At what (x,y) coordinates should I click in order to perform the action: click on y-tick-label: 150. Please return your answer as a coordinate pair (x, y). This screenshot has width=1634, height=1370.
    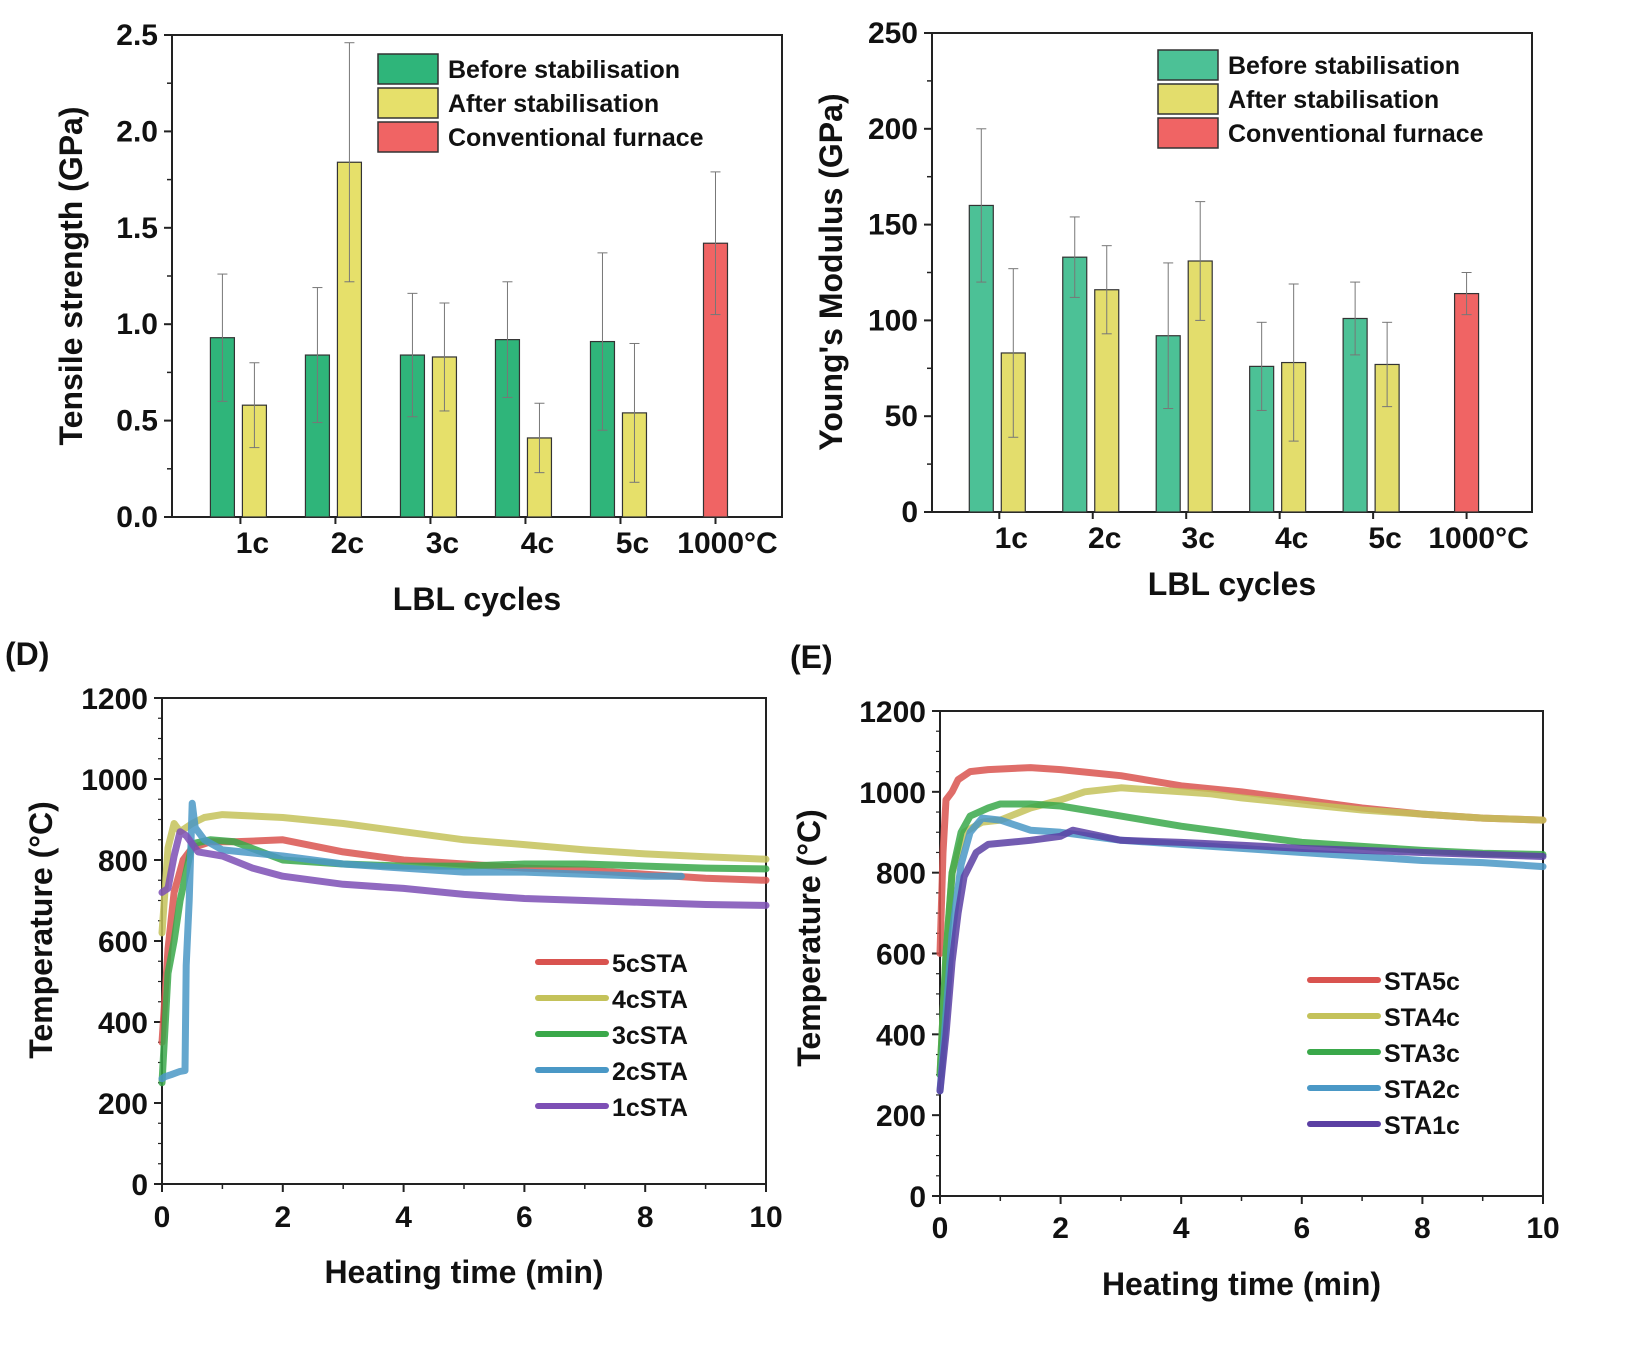
    Looking at the image, I should click on (893, 225).